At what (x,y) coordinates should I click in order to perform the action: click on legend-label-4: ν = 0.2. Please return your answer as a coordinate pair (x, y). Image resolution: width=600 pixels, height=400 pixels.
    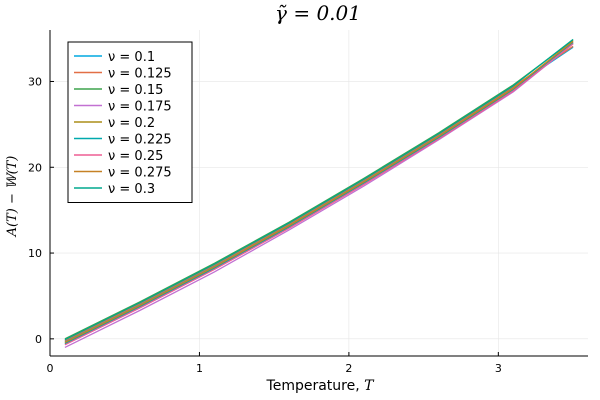
    Looking at the image, I should click on (131, 123).